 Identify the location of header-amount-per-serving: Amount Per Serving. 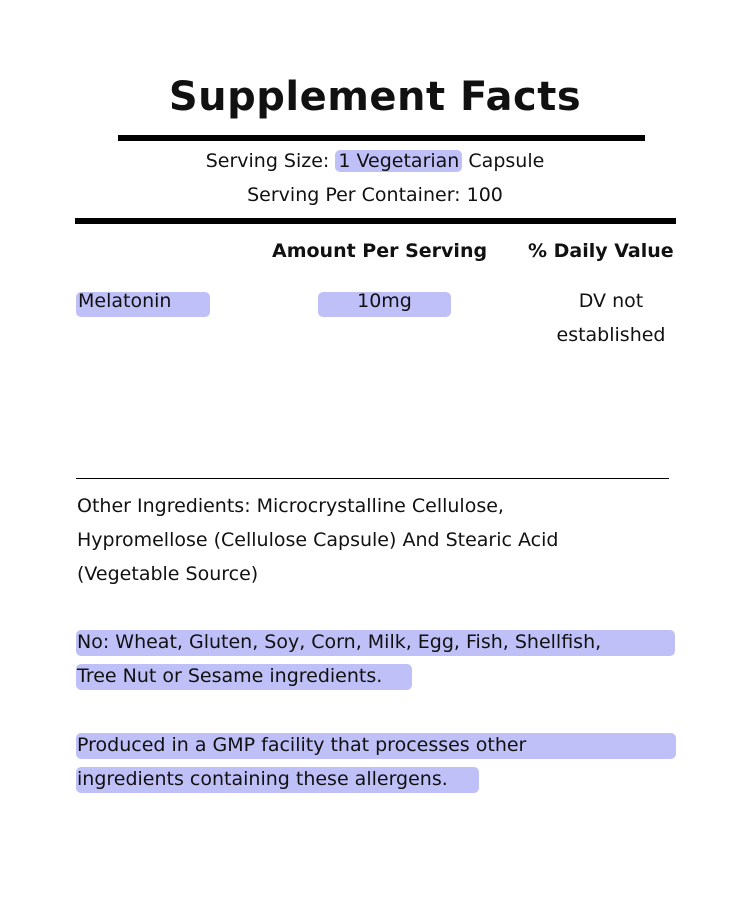
(380, 251).